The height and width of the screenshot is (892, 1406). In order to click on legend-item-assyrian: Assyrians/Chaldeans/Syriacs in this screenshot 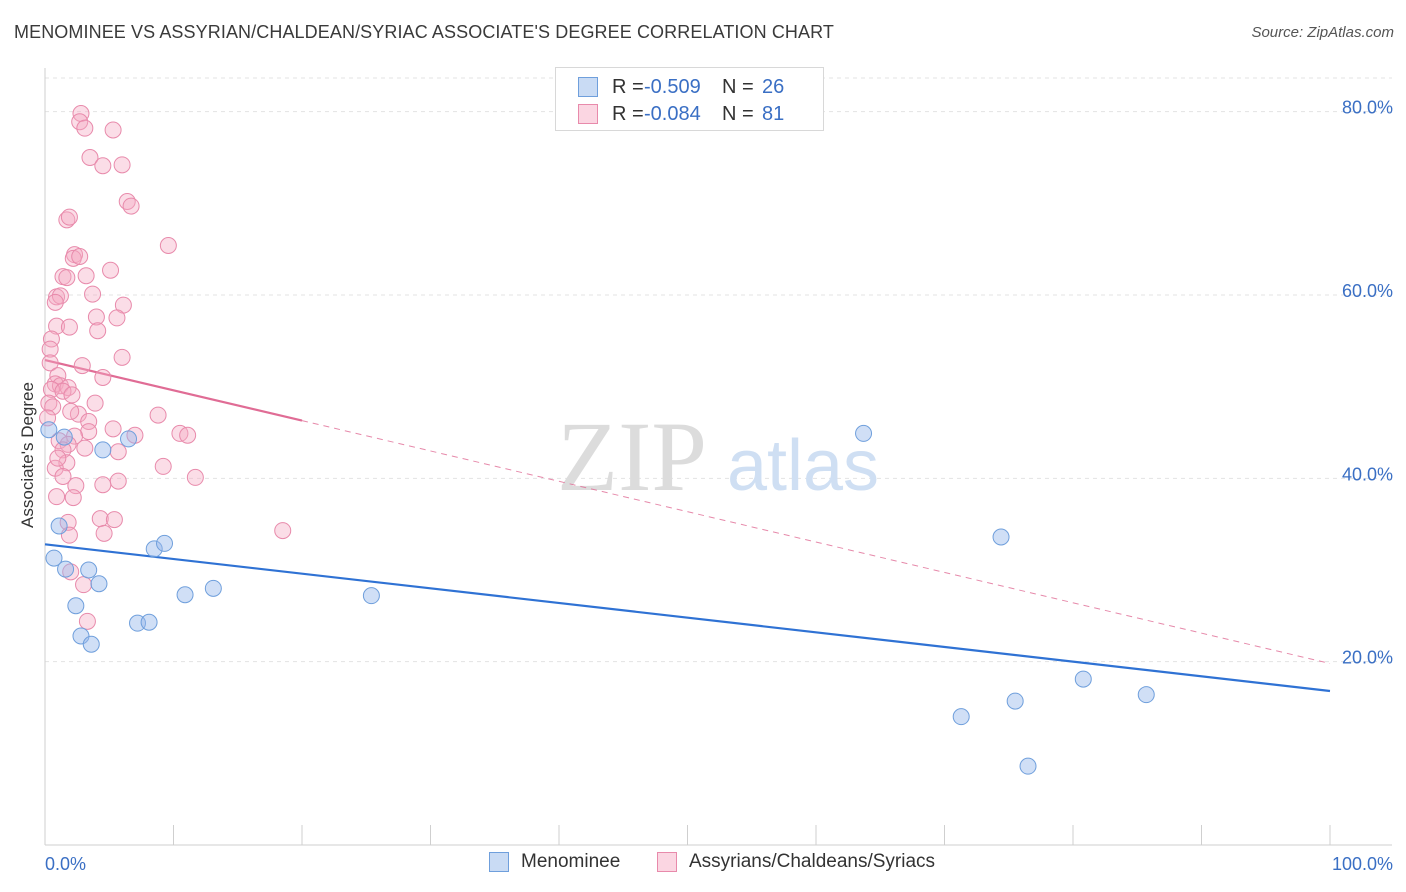, I will do `click(796, 862)`.